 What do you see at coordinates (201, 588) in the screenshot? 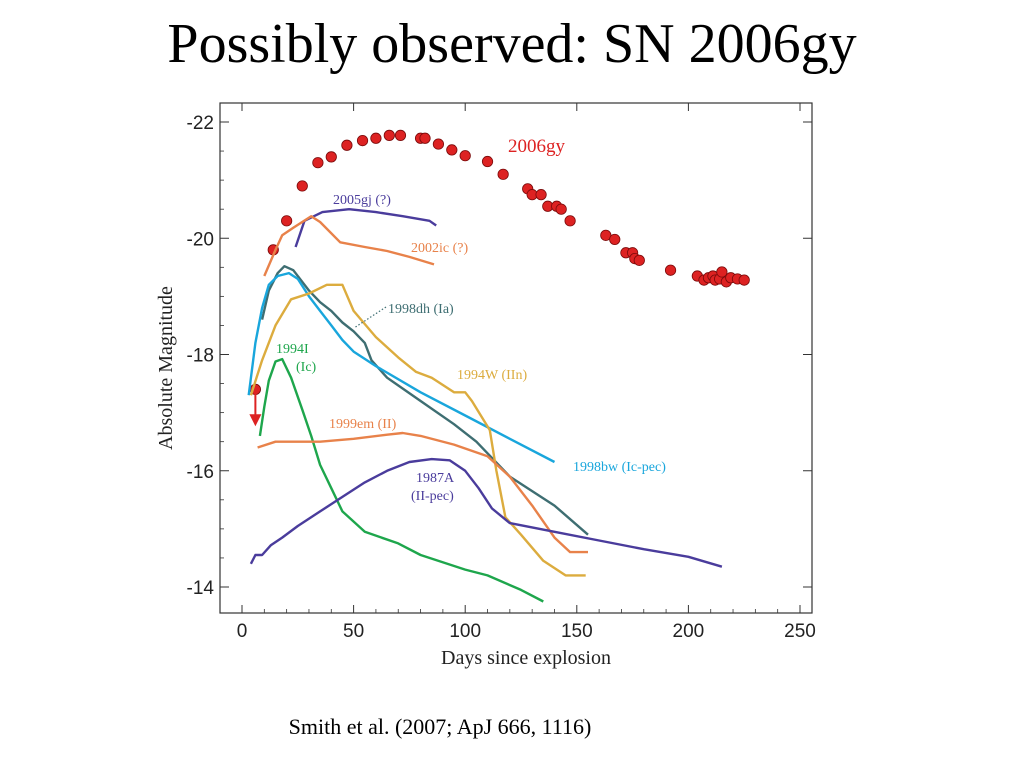
I see `y-tick-label: -14` at bounding box center [201, 588].